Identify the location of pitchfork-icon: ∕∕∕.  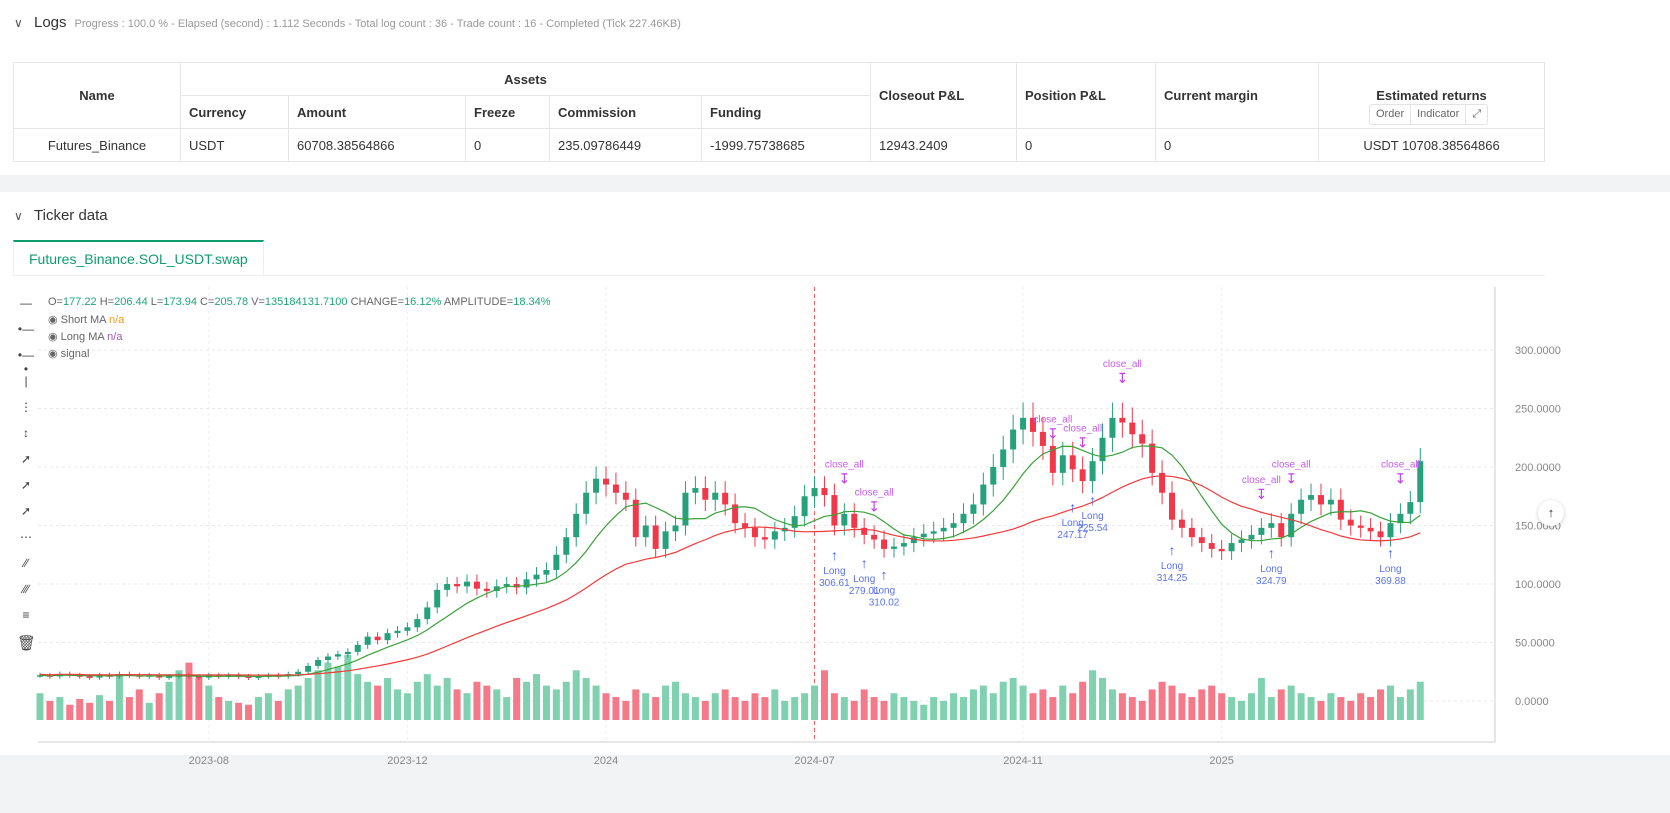
(25, 589).